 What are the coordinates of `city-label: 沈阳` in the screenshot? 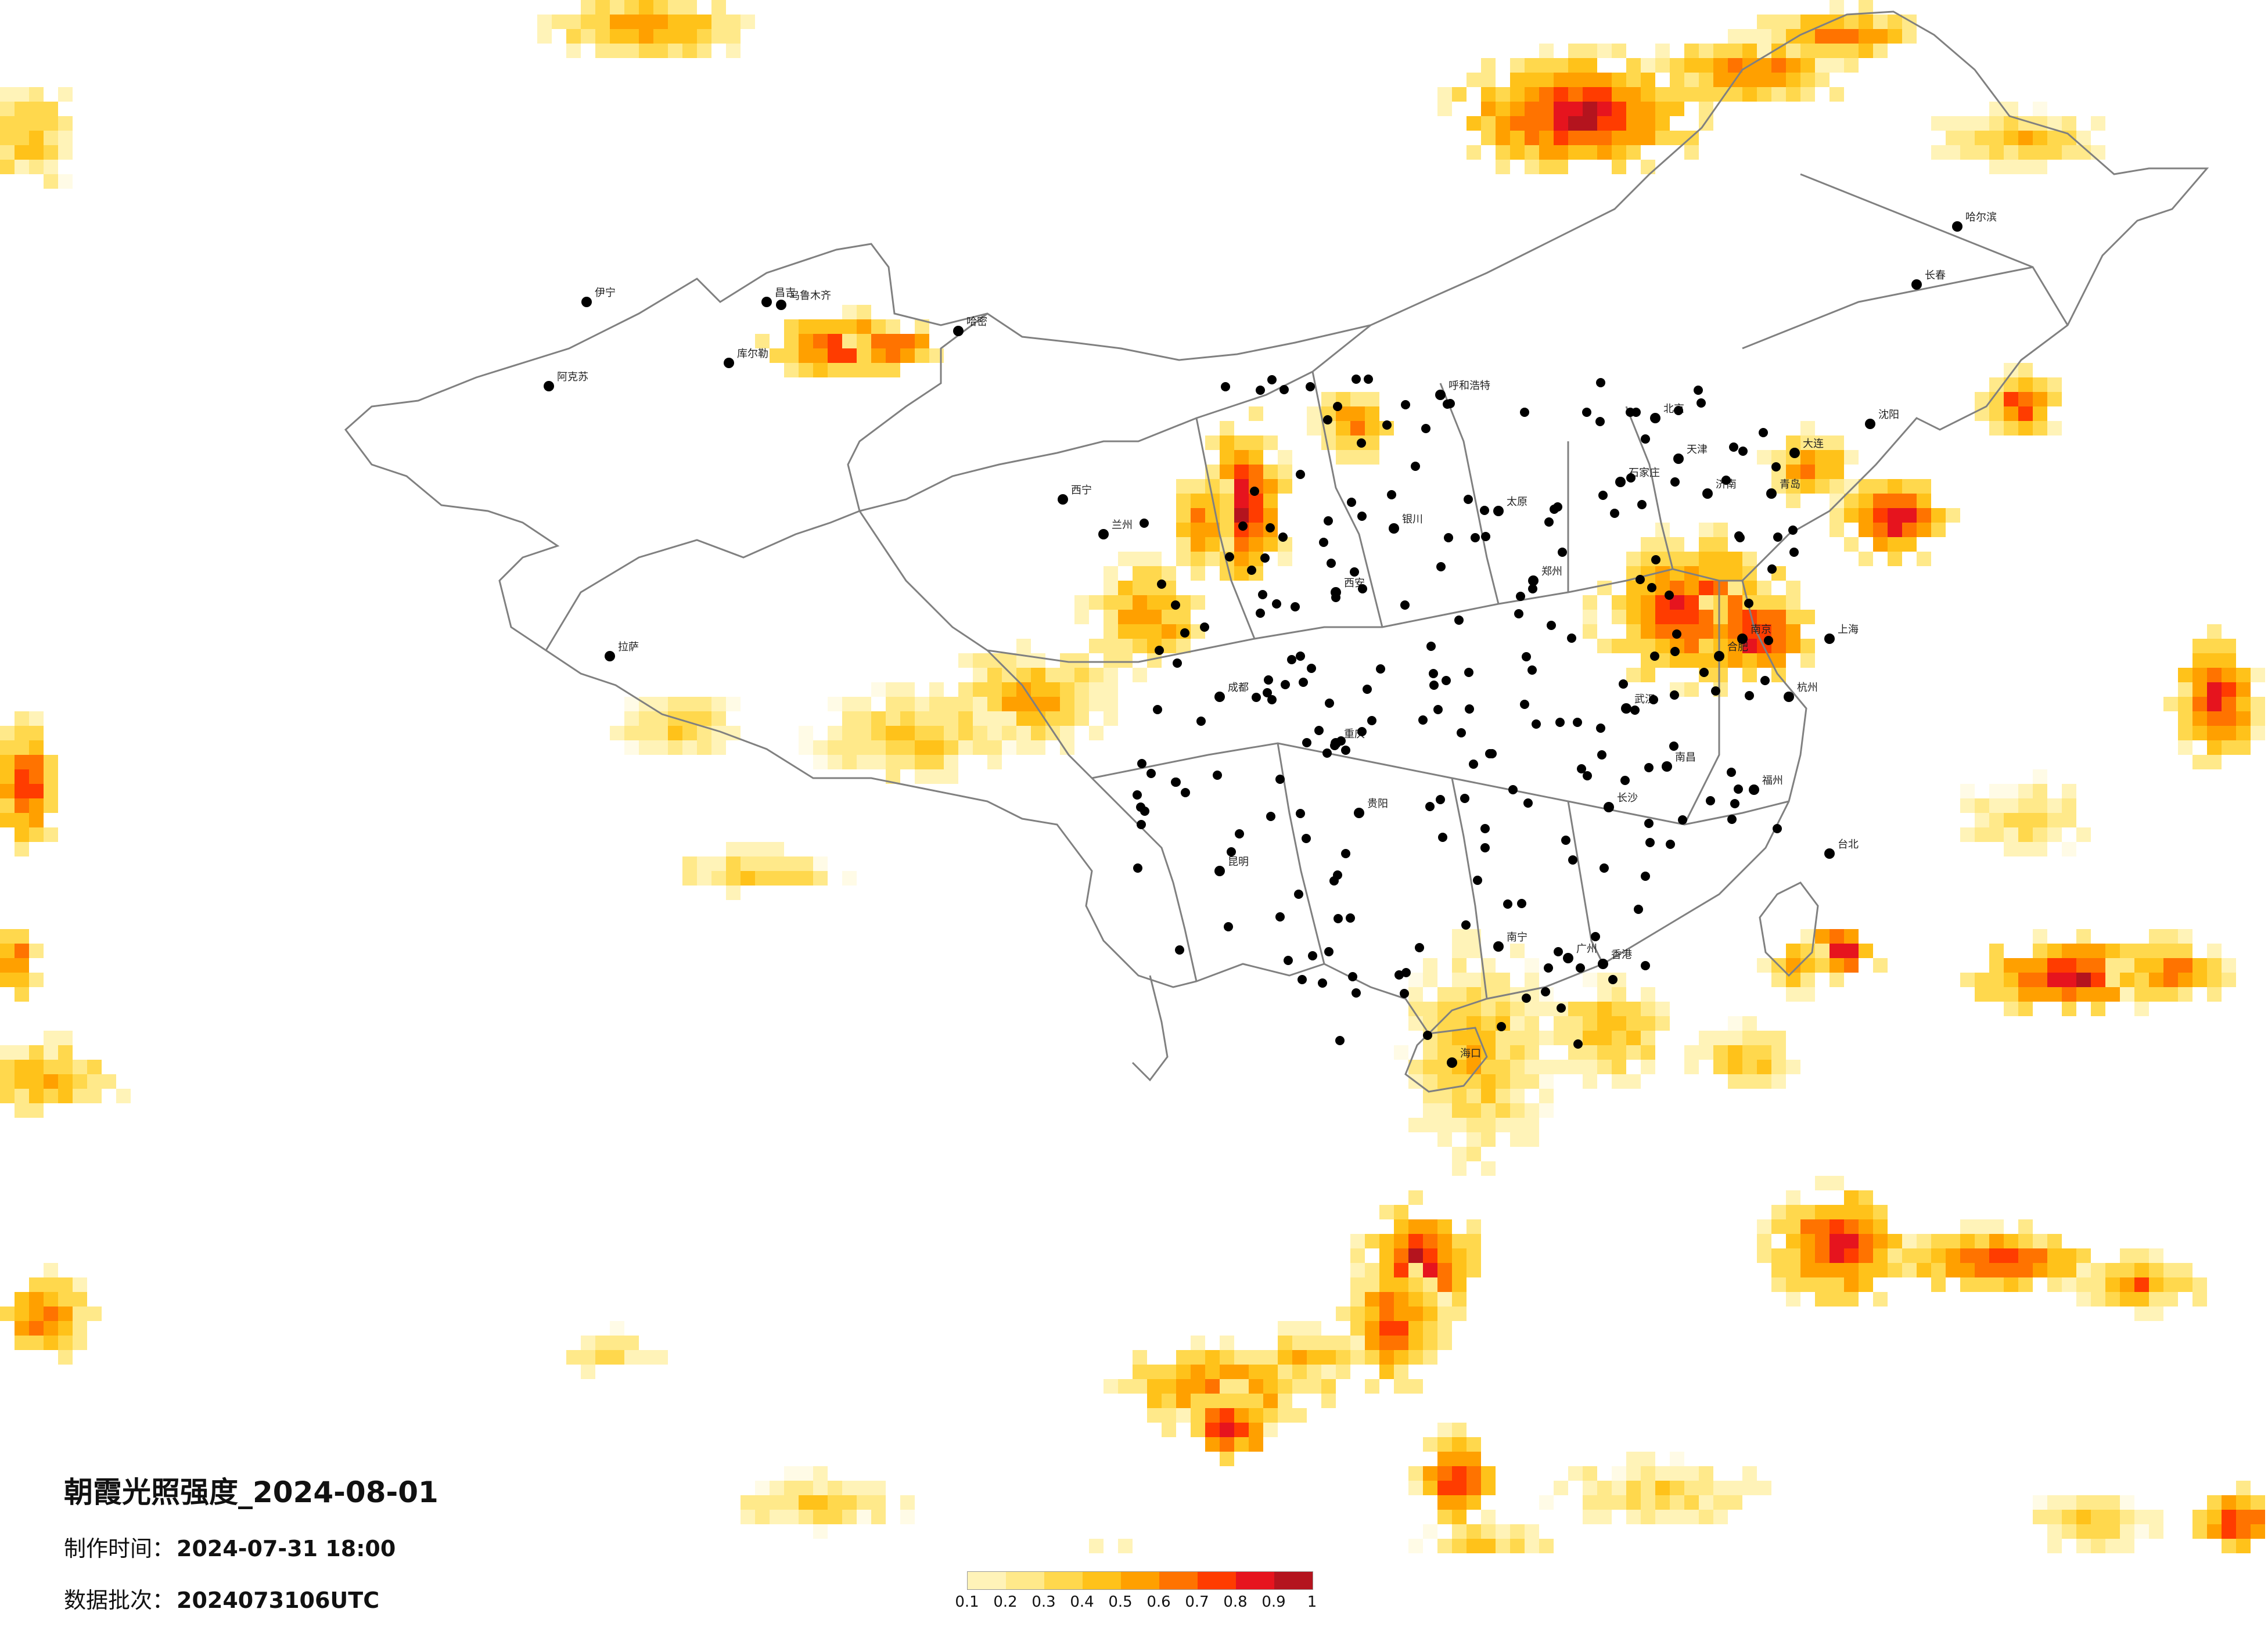 It's located at (1888, 415).